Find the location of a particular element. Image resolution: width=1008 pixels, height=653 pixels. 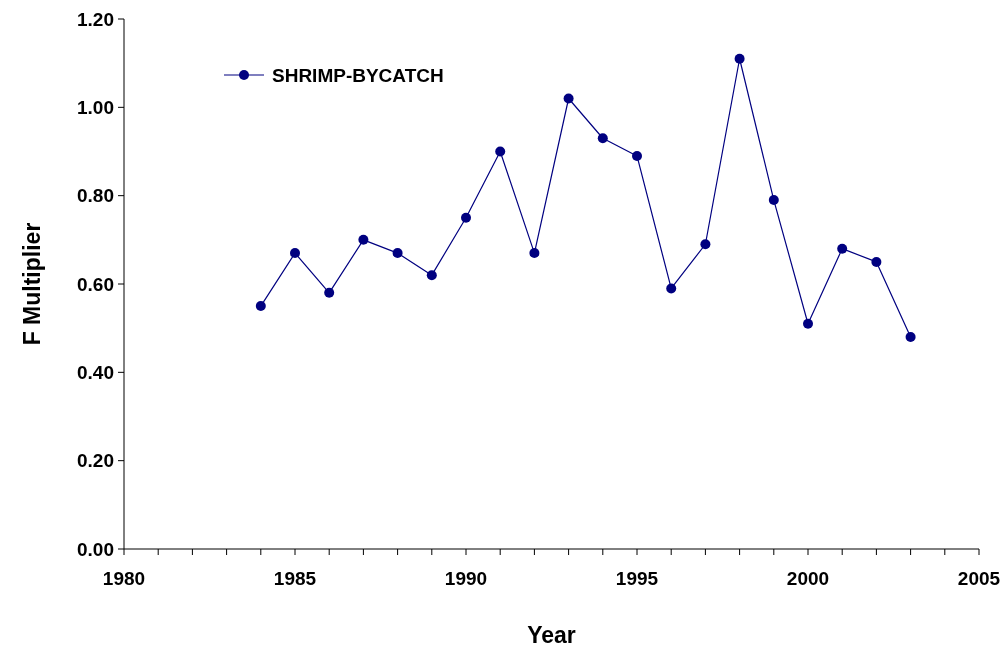

x-tick-label: 1990 is located at coordinates (466, 578).